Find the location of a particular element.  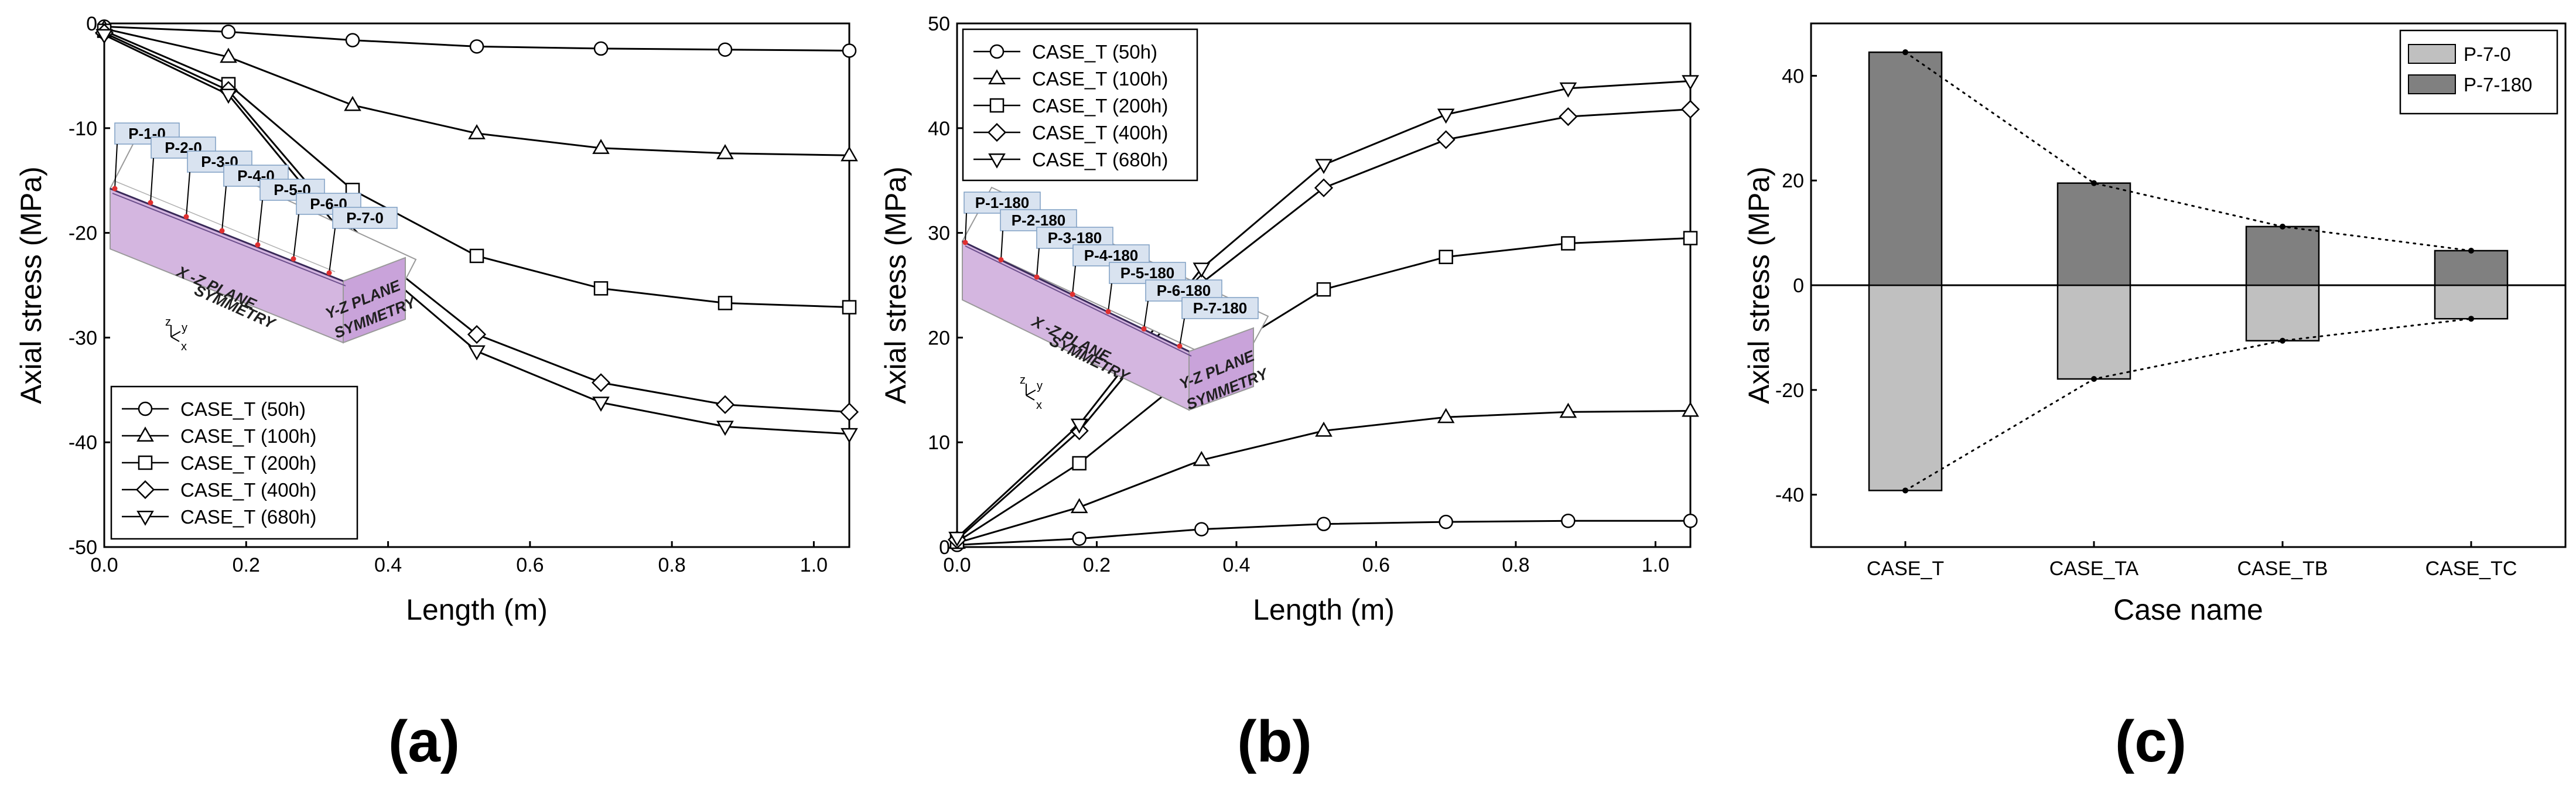

y-tick-label: -20 is located at coordinates (83, 234).